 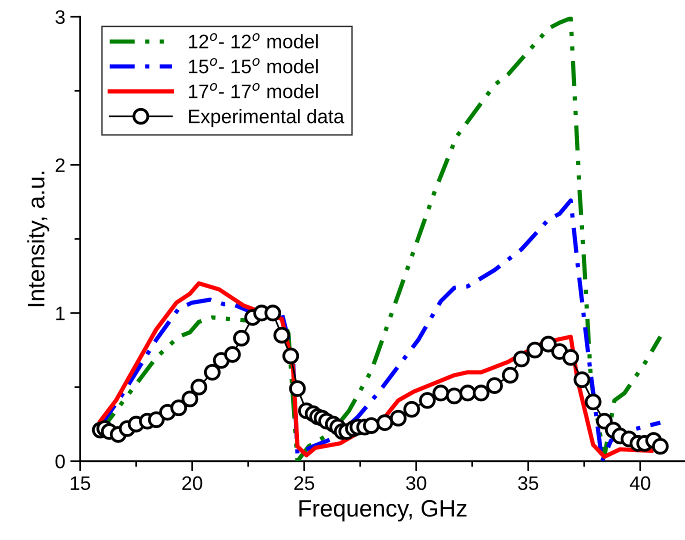 What do you see at coordinates (640, 483) in the screenshot?
I see `x-tick-label: 40` at bounding box center [640, 483].